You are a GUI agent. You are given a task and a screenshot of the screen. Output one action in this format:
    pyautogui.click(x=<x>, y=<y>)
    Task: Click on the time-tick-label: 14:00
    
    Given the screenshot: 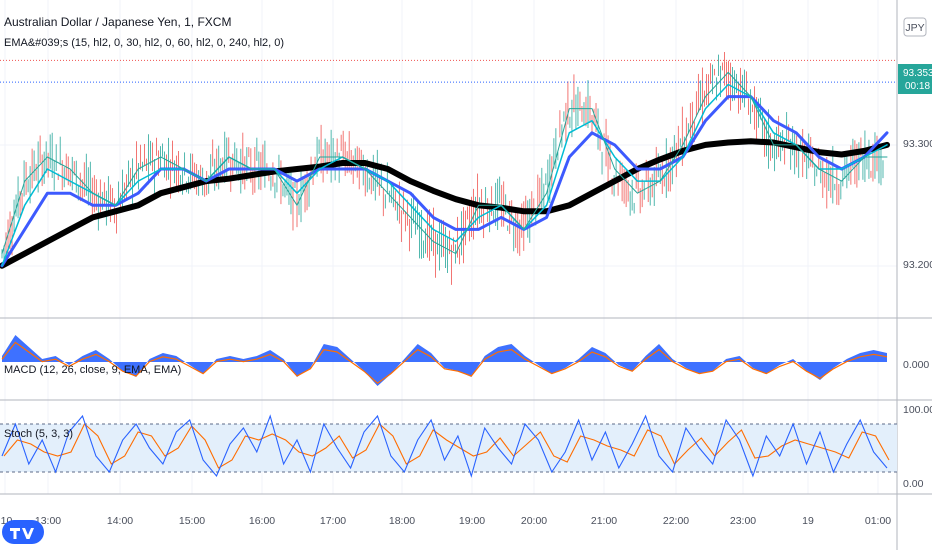 What is the action you would take?
    pyautogui.click(x=120, y=521)
    